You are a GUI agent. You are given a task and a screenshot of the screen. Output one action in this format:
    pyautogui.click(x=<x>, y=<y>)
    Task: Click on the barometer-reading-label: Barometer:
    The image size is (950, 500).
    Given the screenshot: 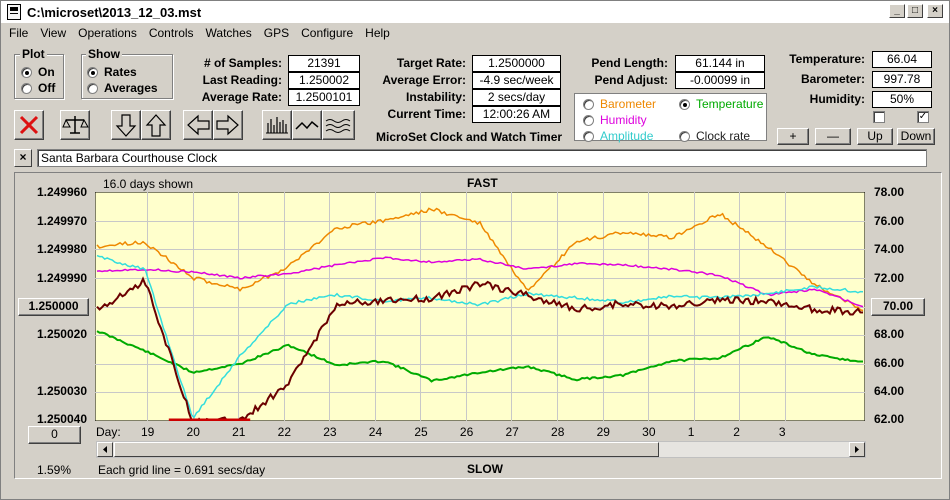 What is the action you would take?
    pyautogui.click(x=832, y=79)
    